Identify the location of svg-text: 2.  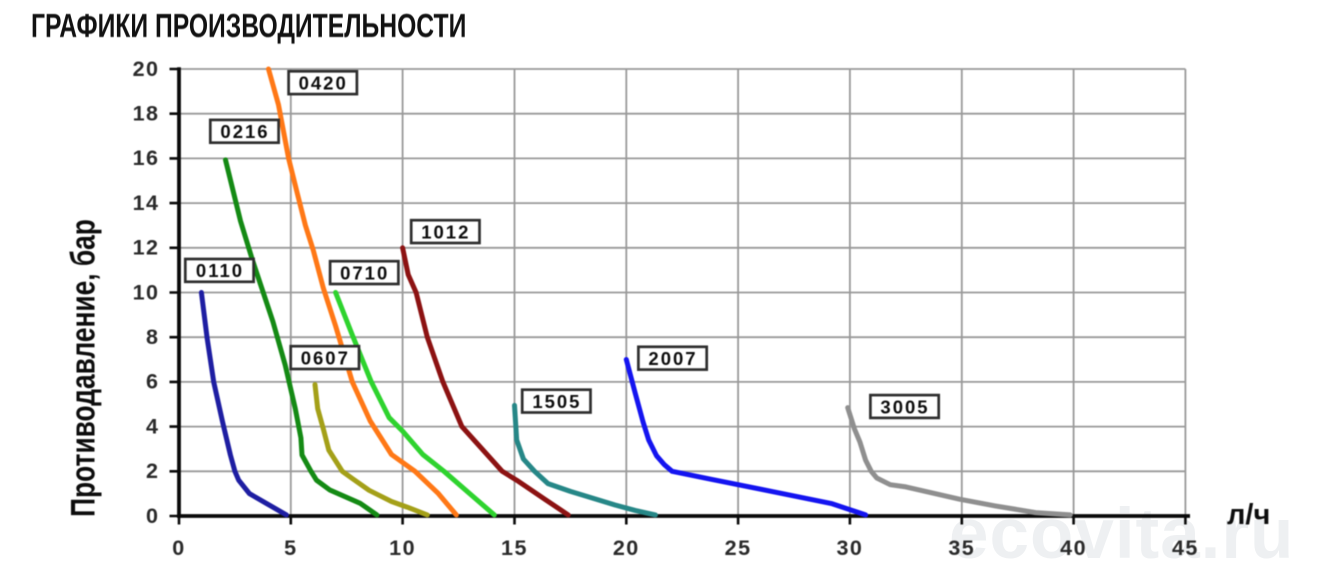
(152, 471).